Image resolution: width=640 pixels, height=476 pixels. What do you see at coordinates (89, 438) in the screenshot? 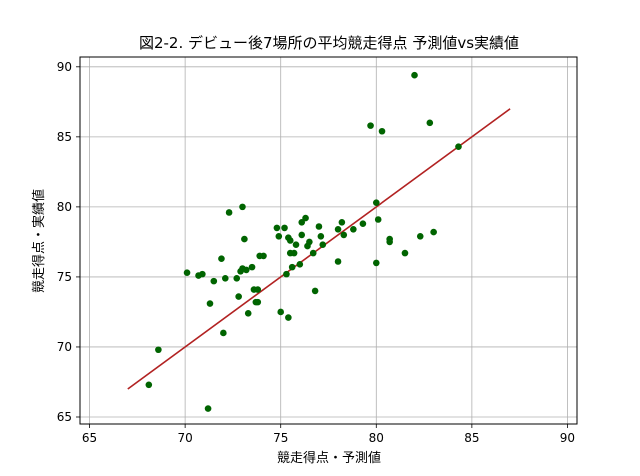
I see `x-tick-label: 65` at bounding box center [89, 438].